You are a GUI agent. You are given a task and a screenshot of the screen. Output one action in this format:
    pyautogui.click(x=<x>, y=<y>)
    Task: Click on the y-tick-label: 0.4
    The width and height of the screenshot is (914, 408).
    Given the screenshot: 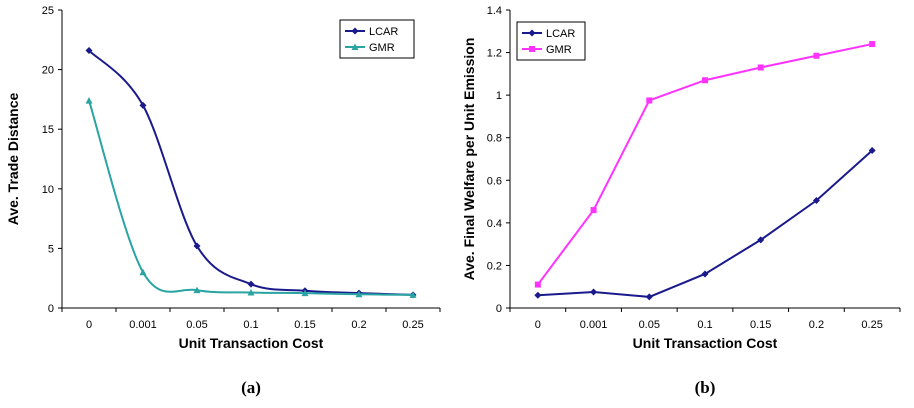 What is the action you would take?
    pyautogui.click(x=494, y=224)
    